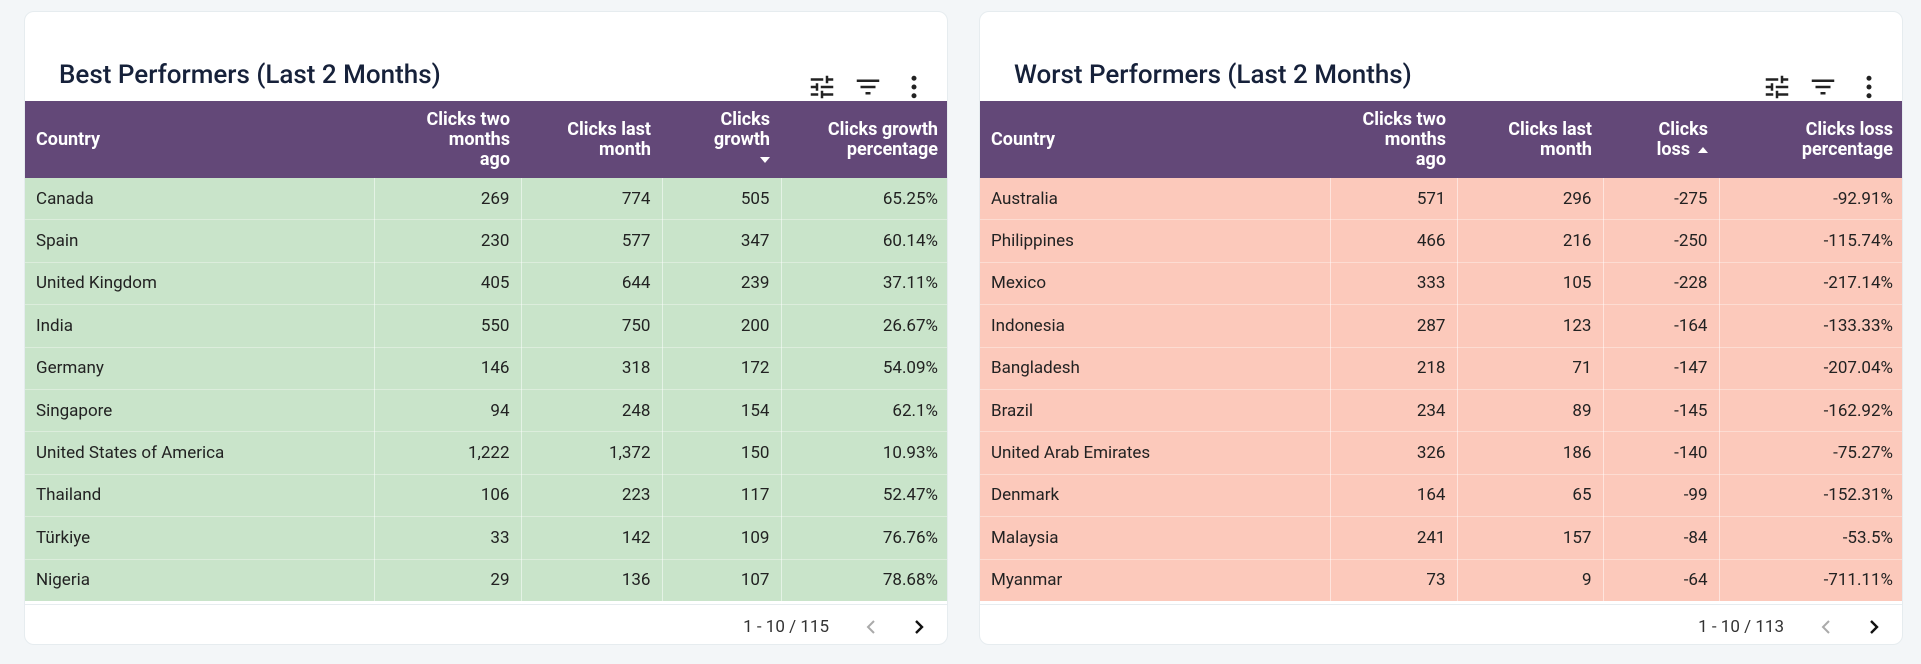 This screenshot has height=664, width=1921. I want to click on cell: 52.47%, so click(864, 496).